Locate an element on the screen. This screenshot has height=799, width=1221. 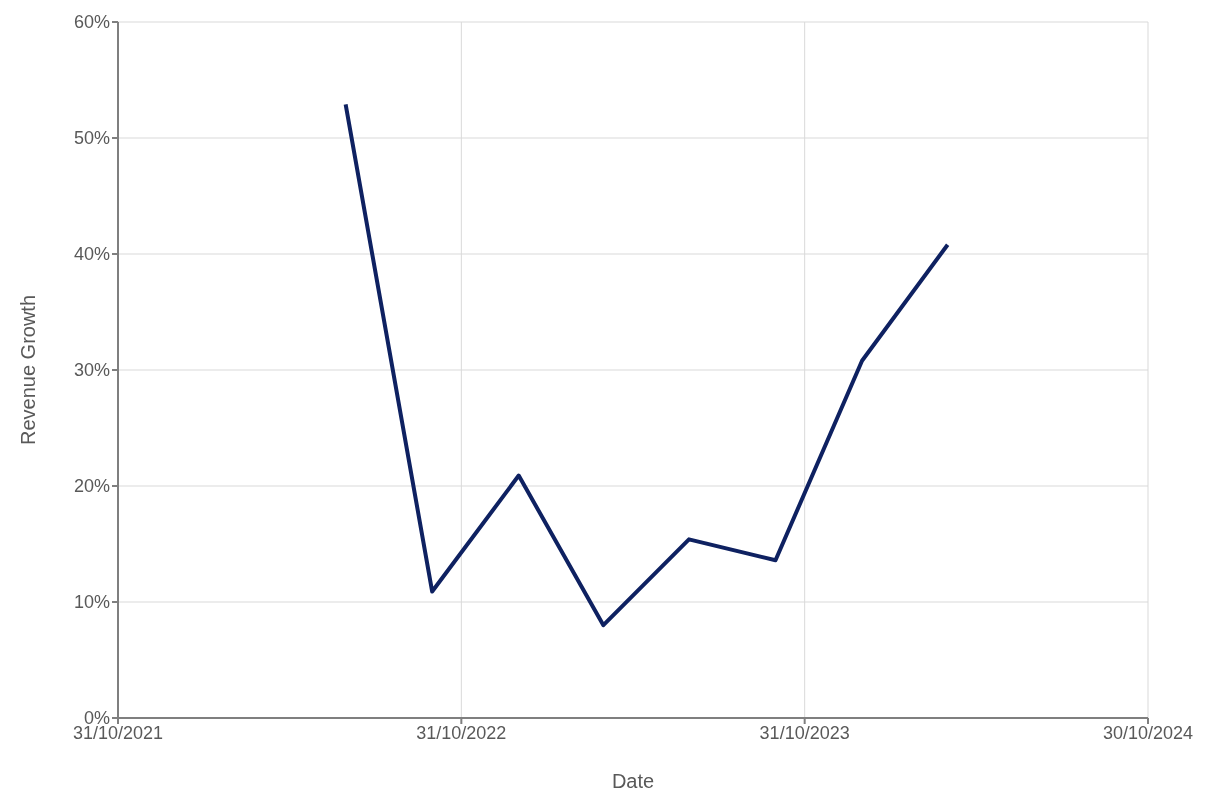
y-tick-label: 20% is located at coordinates (91, 486).